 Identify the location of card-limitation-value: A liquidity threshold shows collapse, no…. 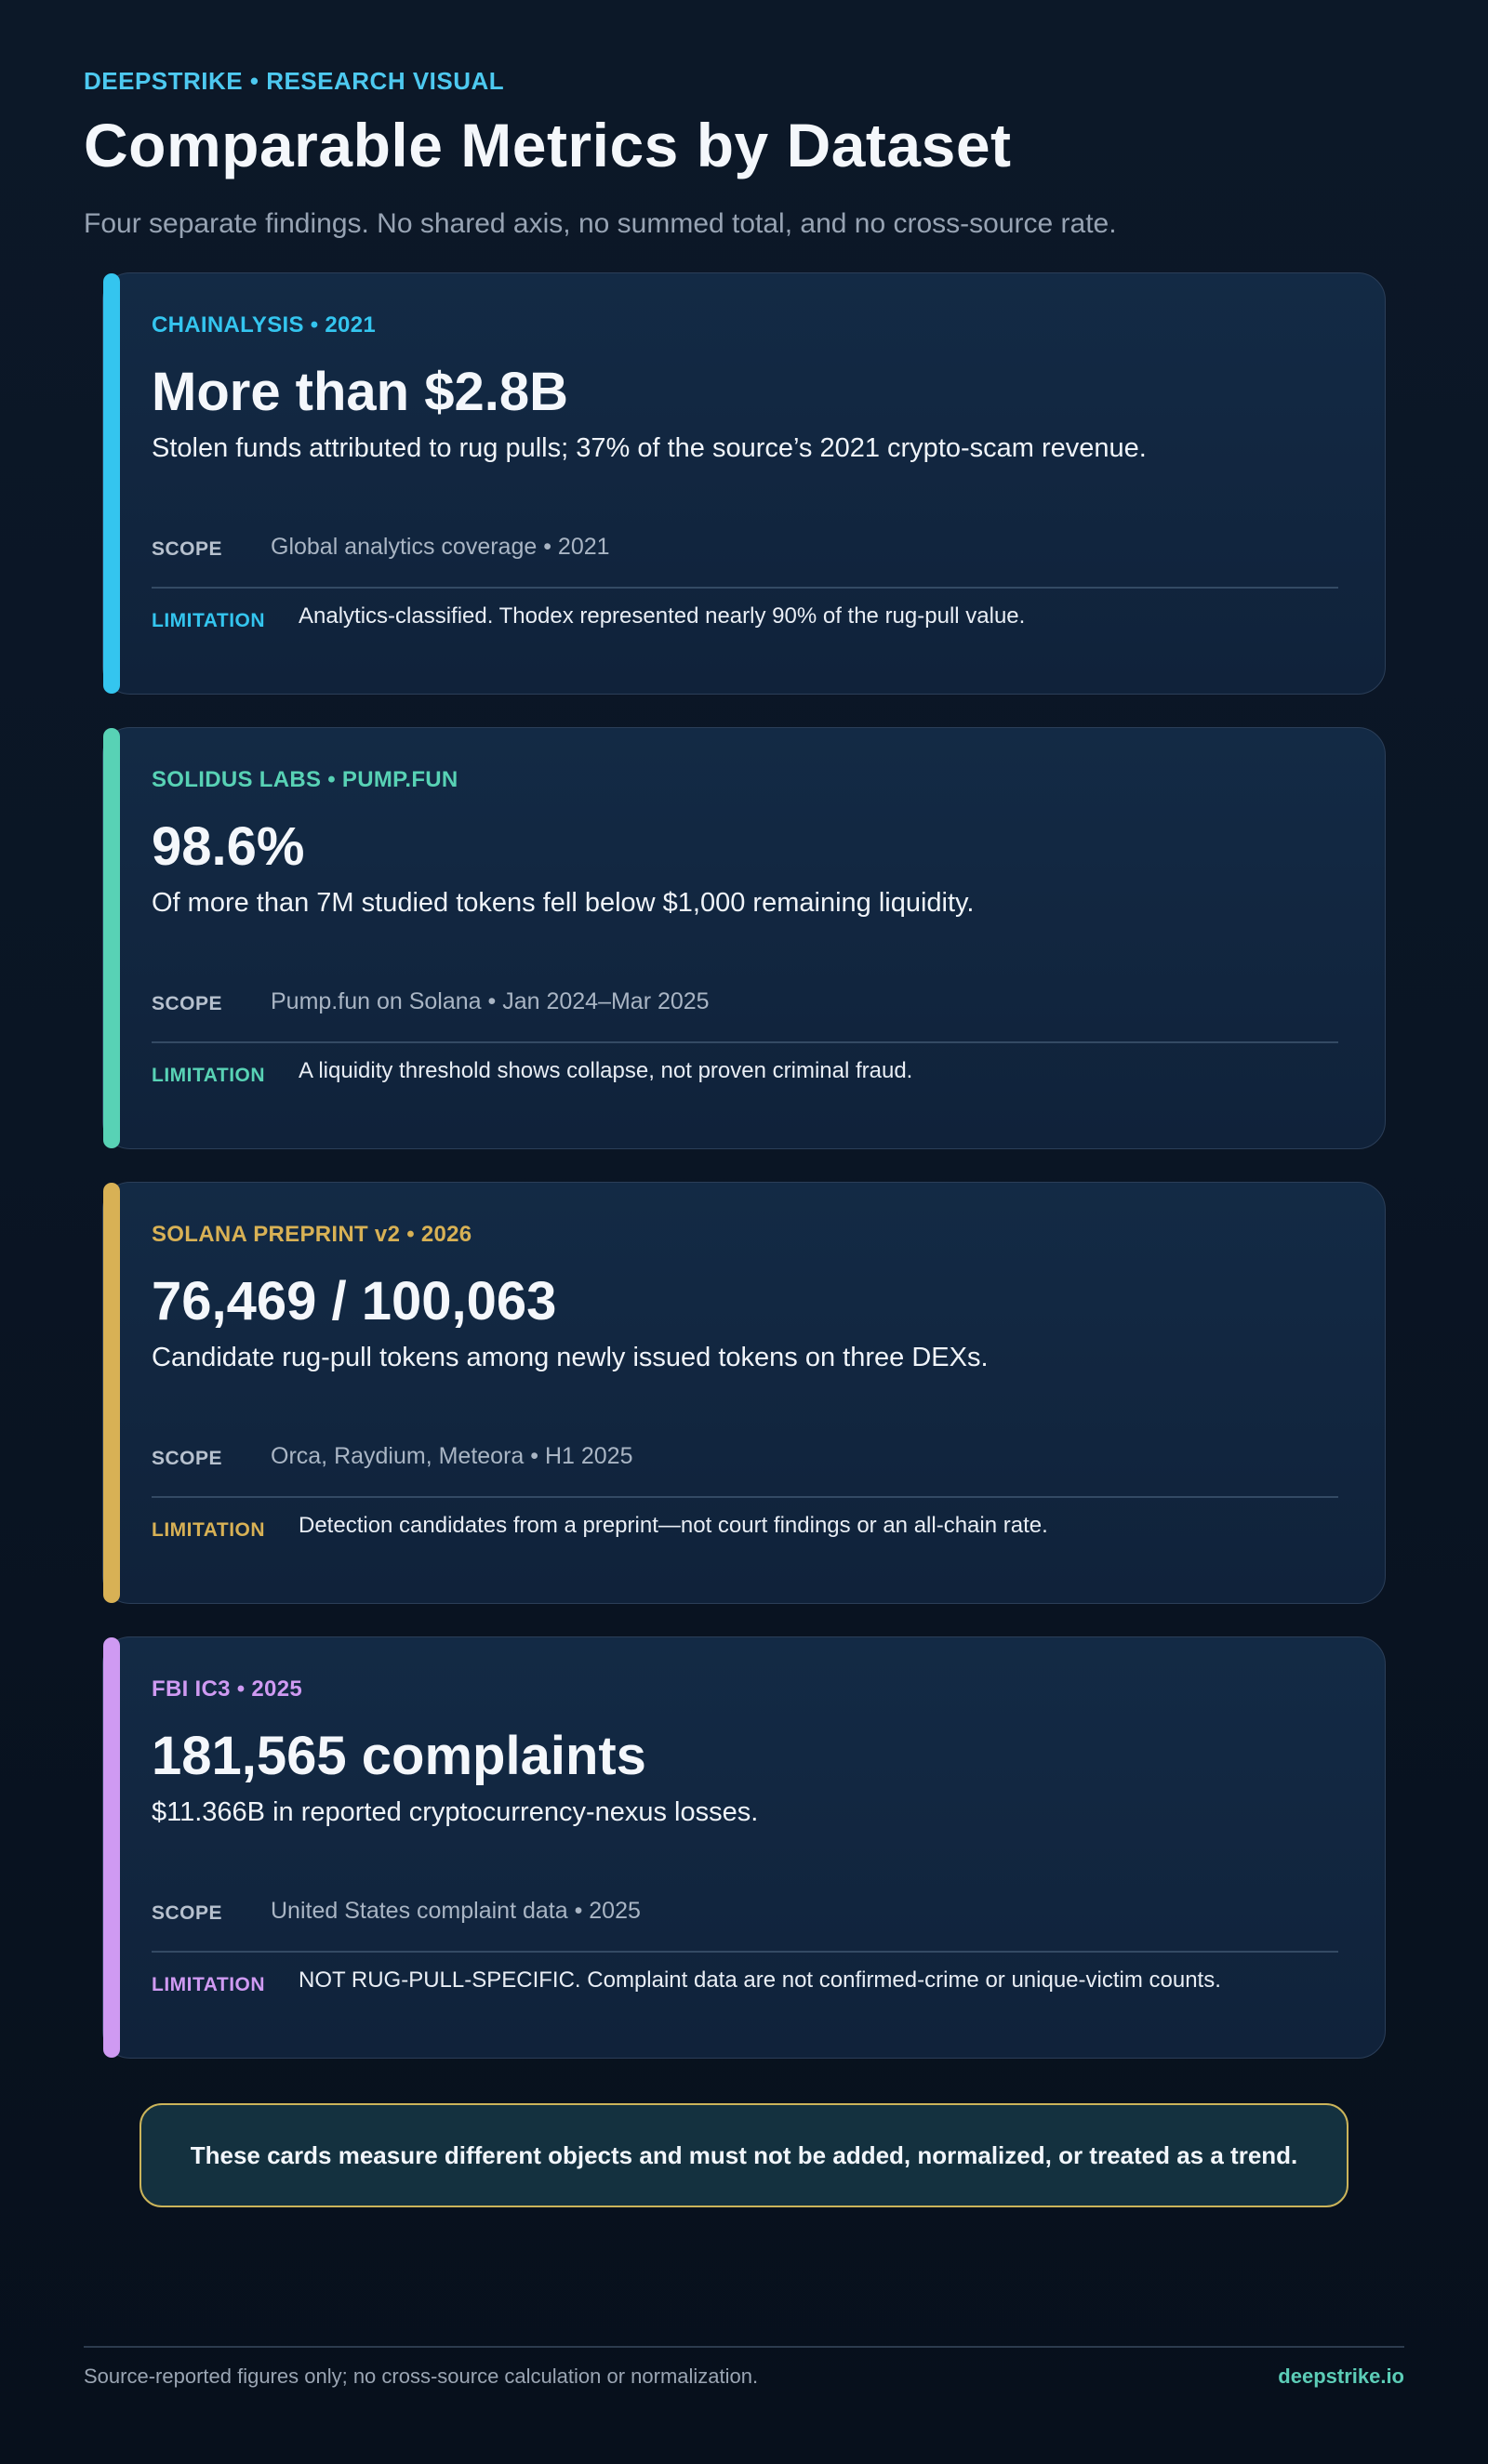
(606, 1070).